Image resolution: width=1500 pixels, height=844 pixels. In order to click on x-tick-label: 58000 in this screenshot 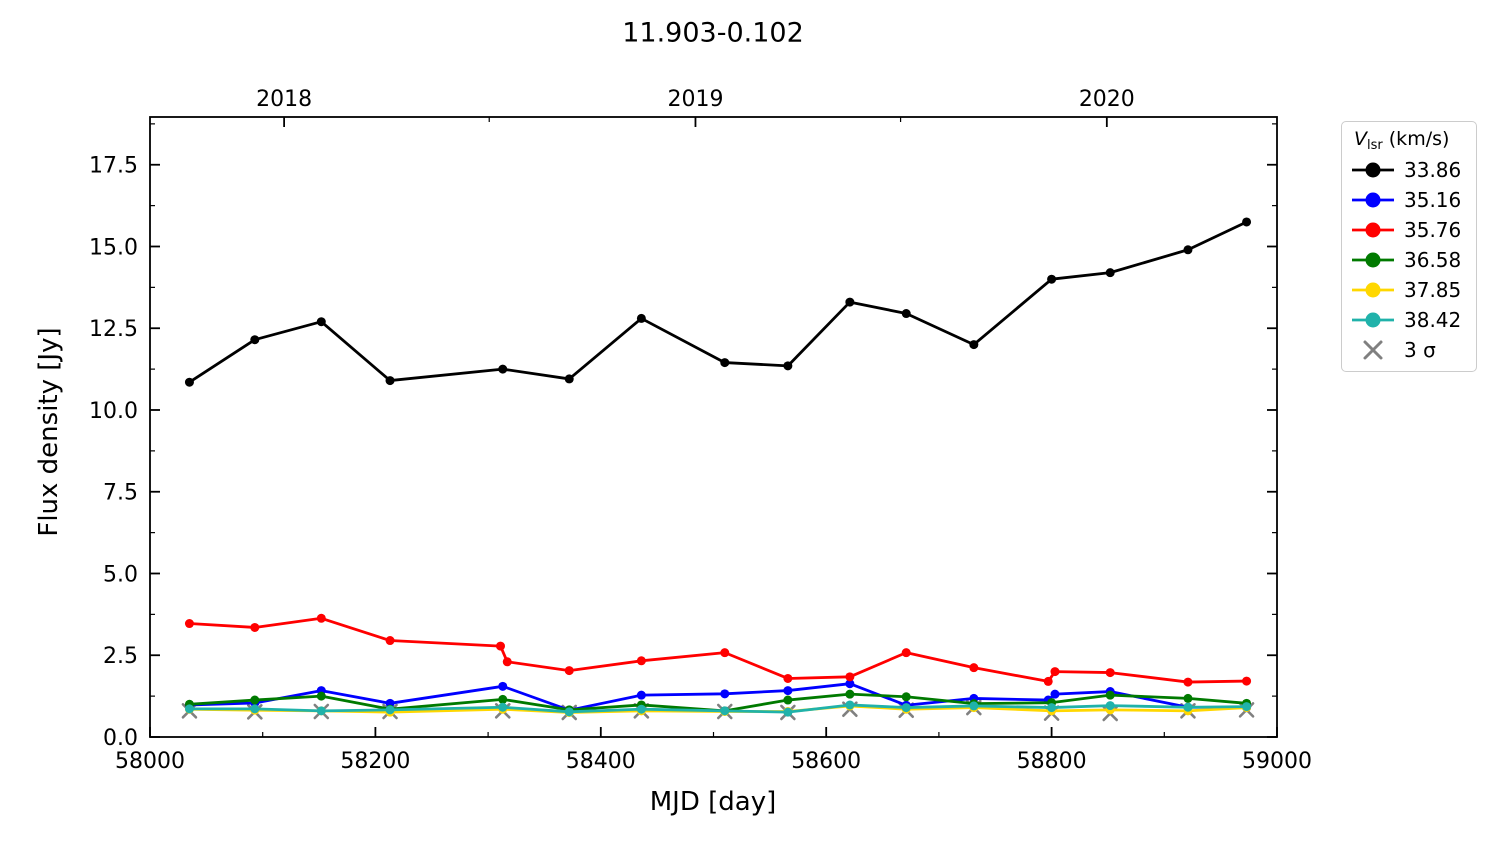, I will do `click(150, 761)`.